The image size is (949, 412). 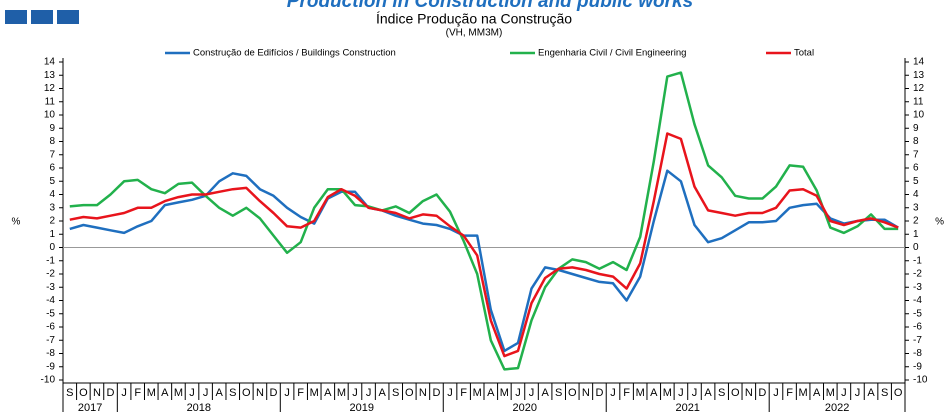 What do you see at coordinates (837, 407) in the screenshot?
I see `year-label: 2022` at bounding box center [837, 407].